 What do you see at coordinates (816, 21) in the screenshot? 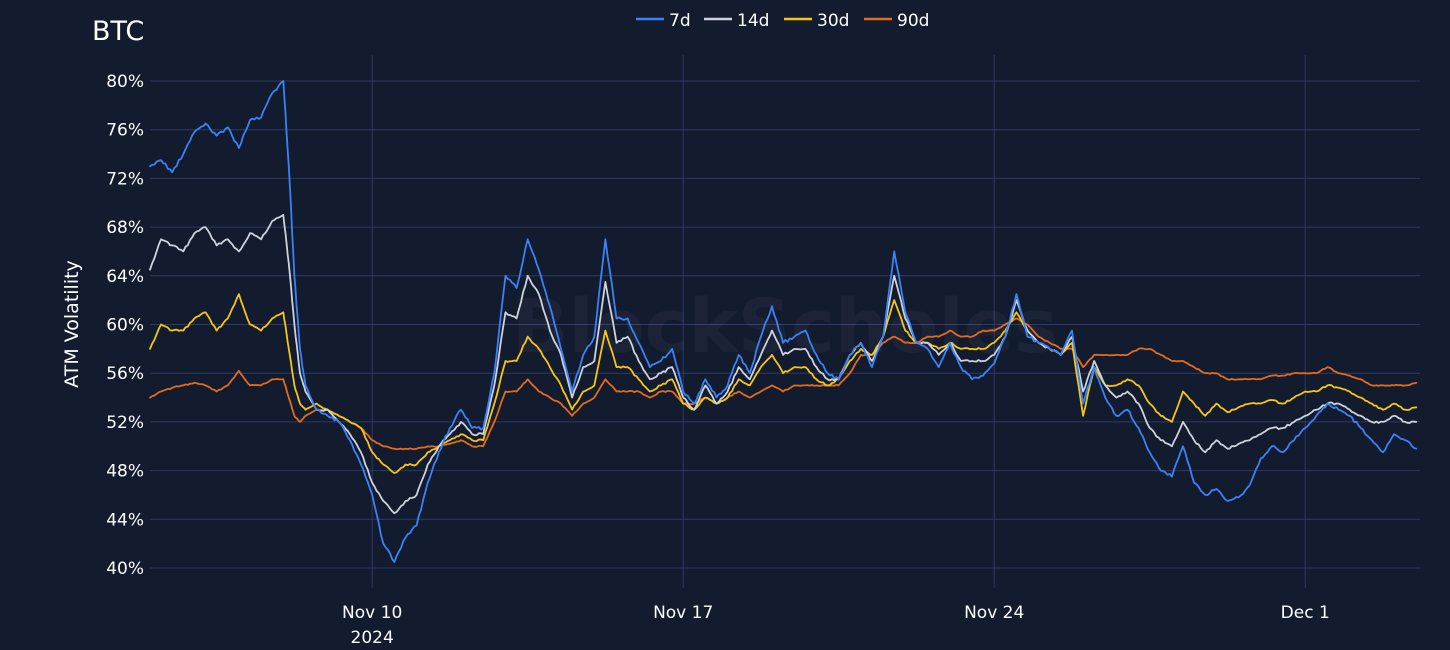
I see `legend-item-30d: 30d` at bounding box center [816, 21].